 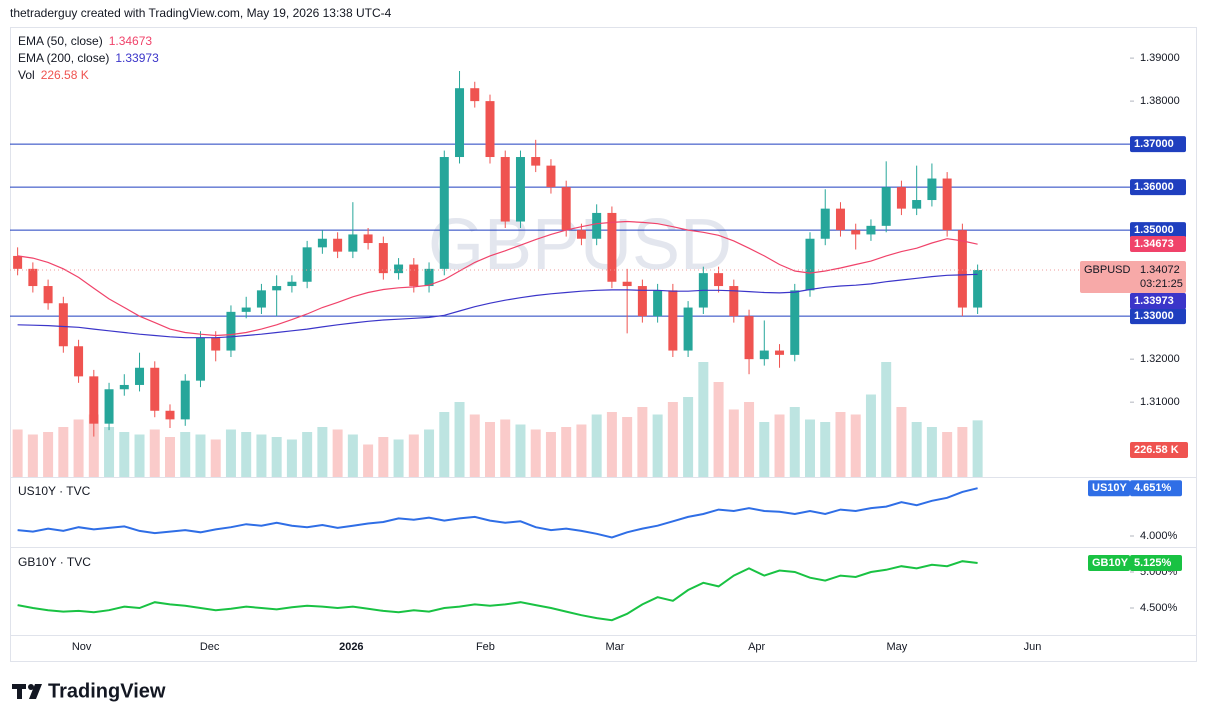 What do you see at coordinates (485, 647) in the screenshot?
I see `x-tick-label: Feb` at bounding box center [485, 647].